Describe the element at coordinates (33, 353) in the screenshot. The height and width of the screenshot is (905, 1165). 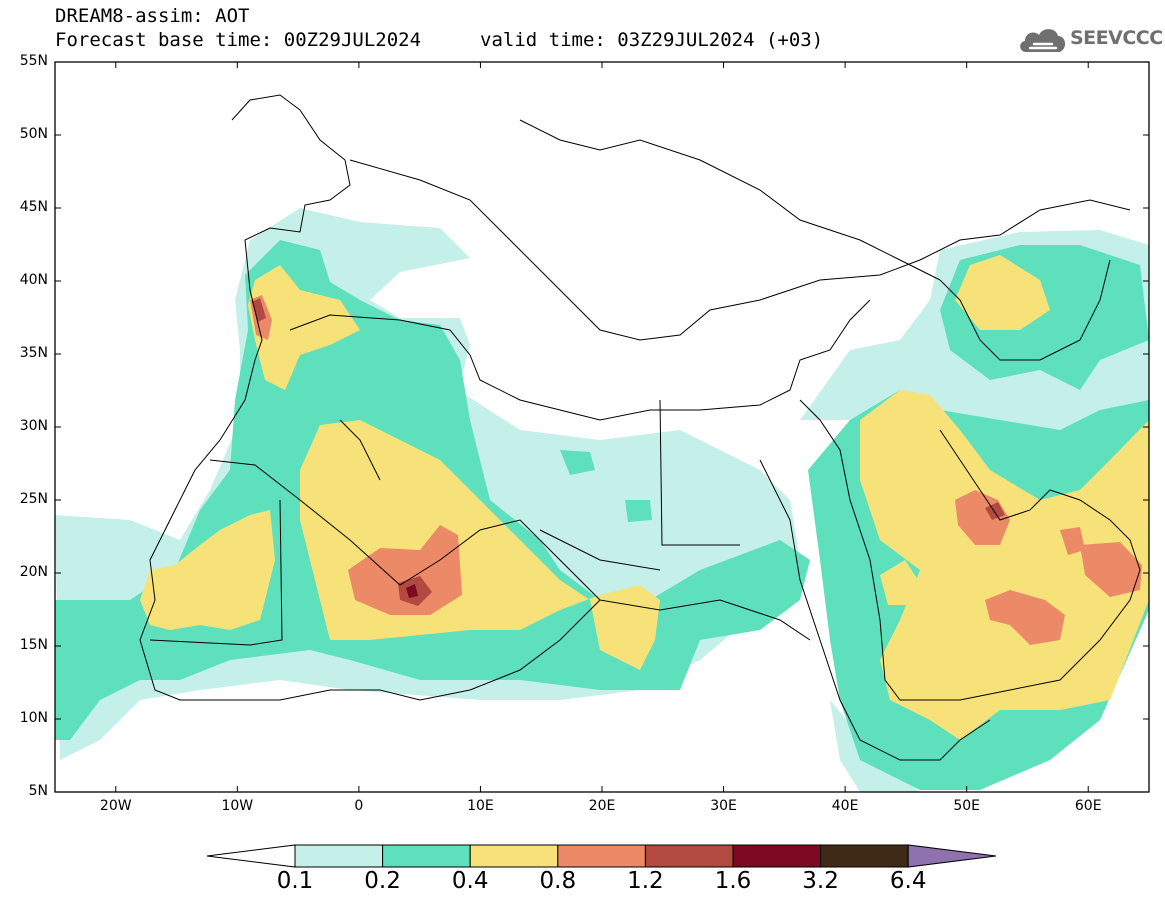
I see `lat-label: 35N` at that location.